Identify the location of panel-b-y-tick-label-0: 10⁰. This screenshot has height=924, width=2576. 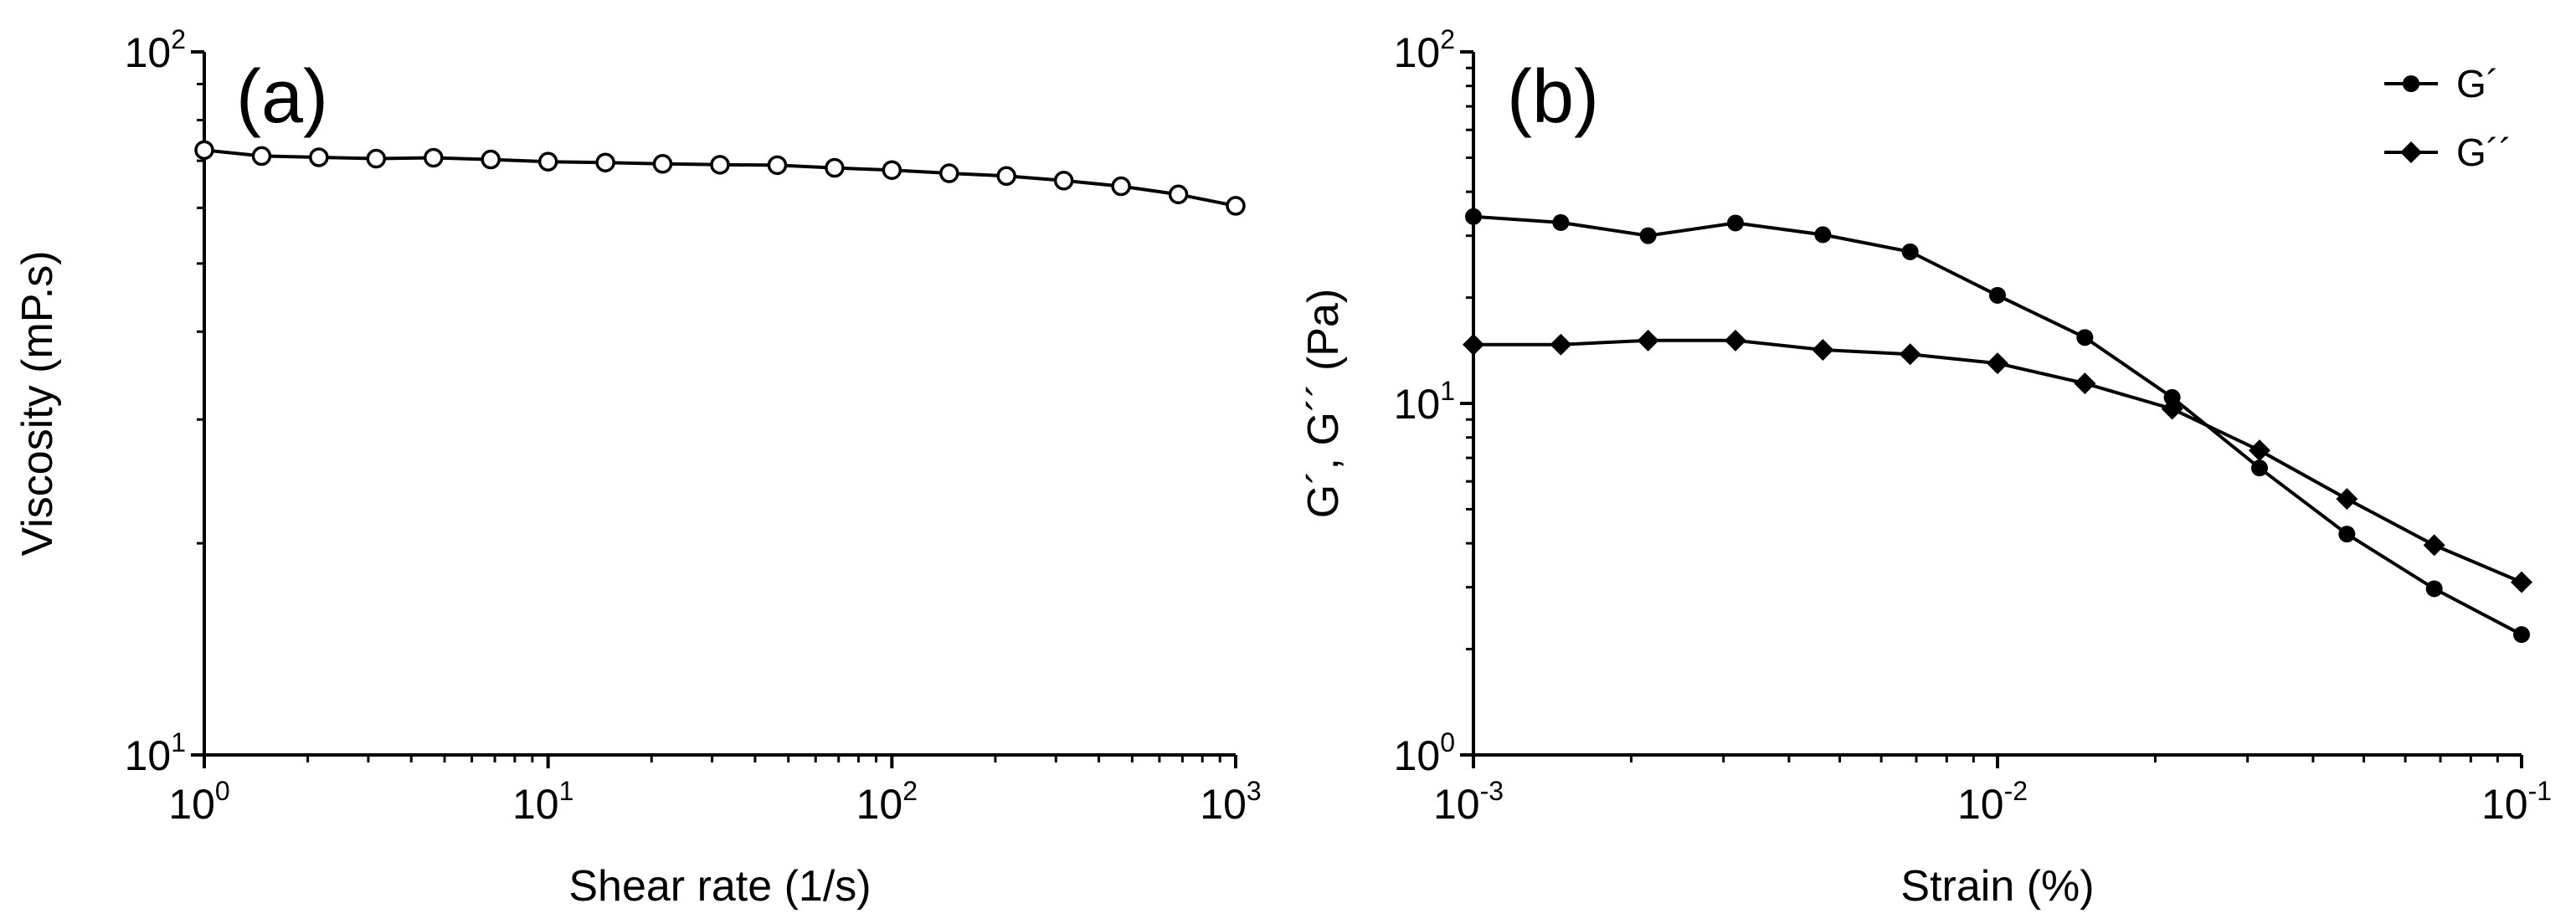
(1425, 753).